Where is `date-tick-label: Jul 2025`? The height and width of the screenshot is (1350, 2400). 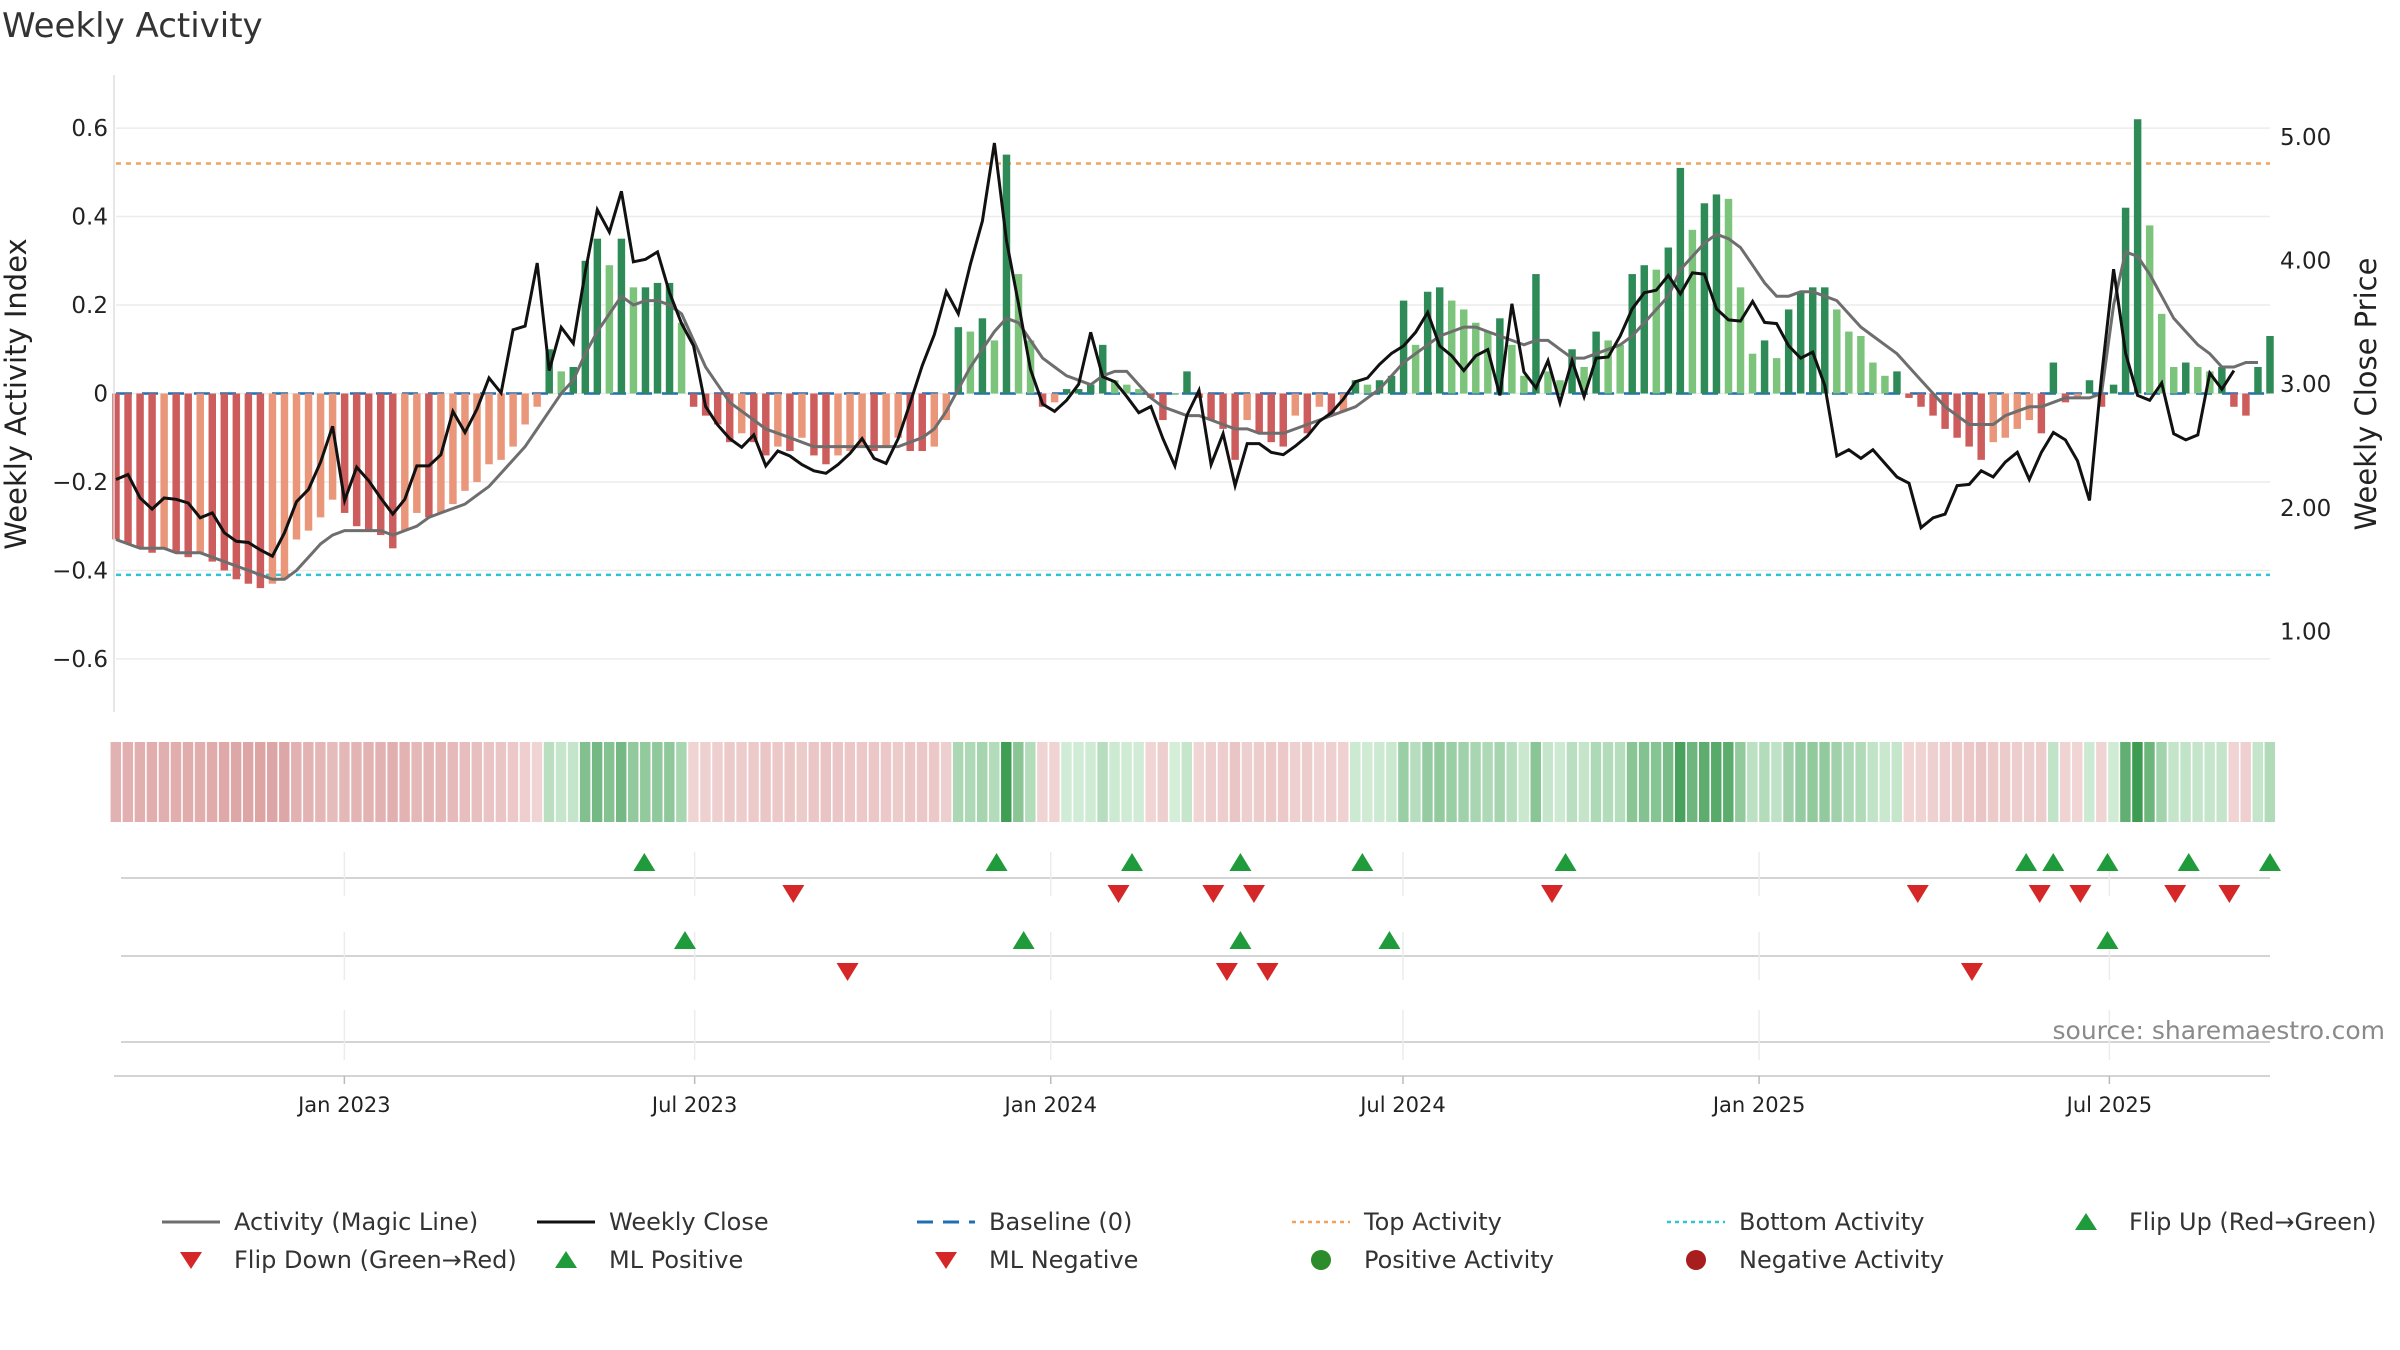 date-tick-label: Jul 2025 is located at coordinates (2108, 1105).